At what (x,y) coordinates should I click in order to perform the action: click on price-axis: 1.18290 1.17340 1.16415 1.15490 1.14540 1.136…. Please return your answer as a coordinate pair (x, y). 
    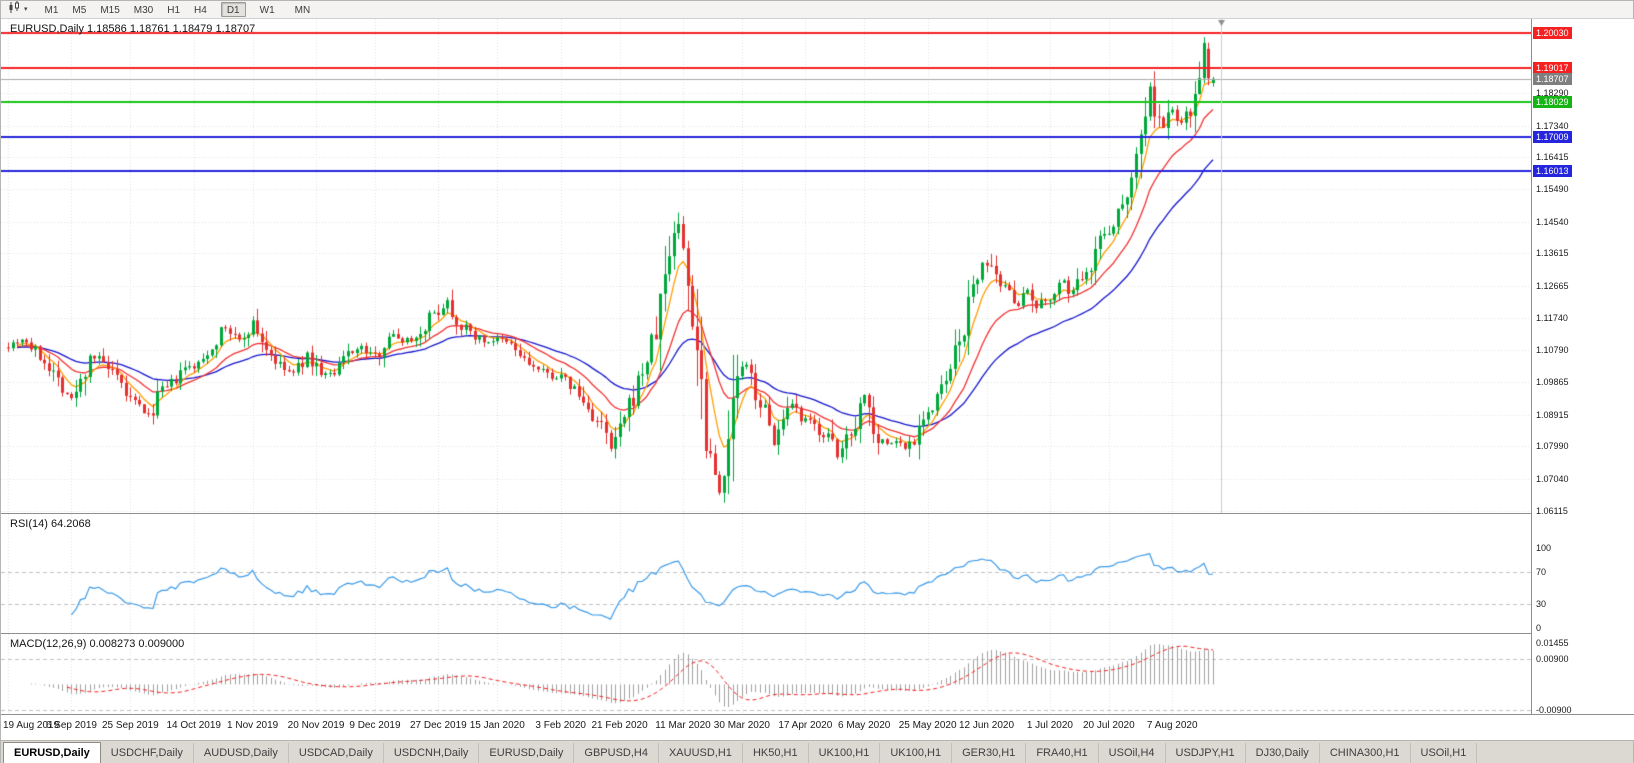
    Looking at the image, I should click on (1582, 367).